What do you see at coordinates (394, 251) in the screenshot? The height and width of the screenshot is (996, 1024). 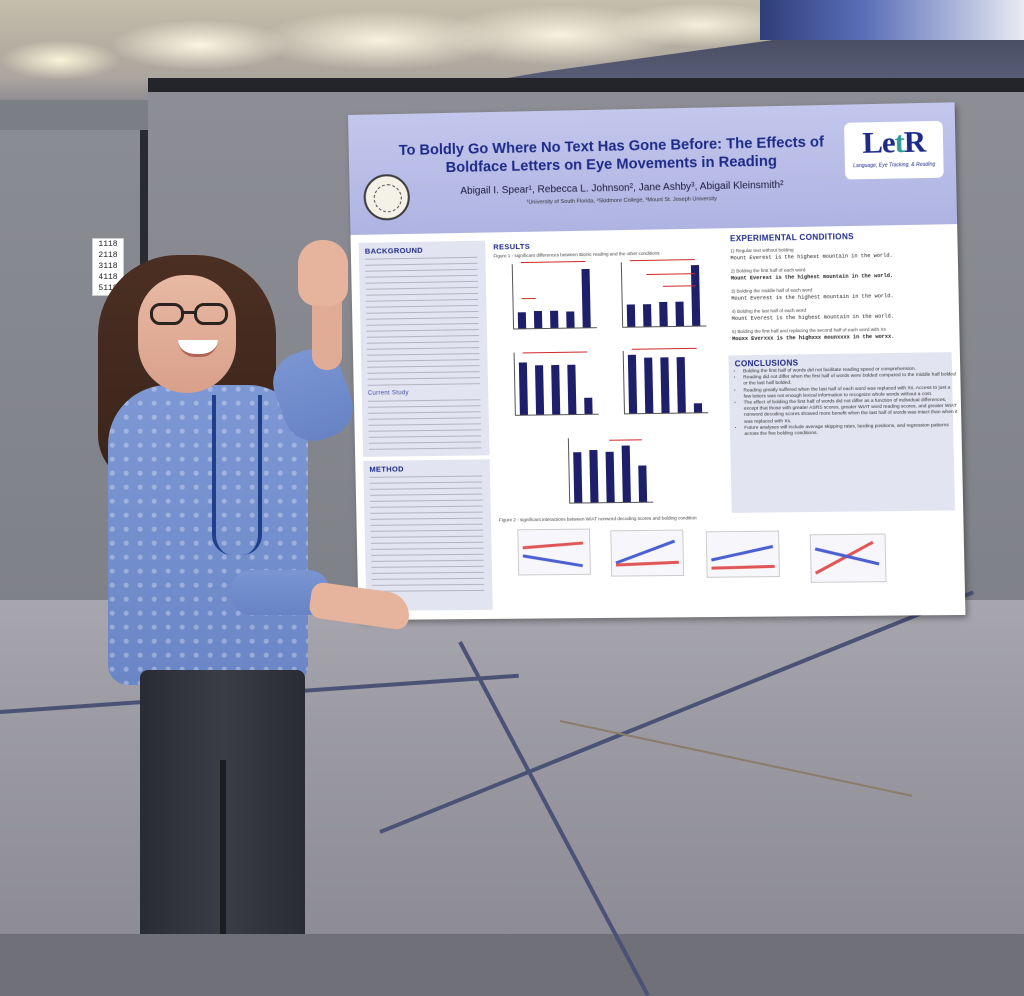 I see `background-heading: BACKGROUND` at bounding box center [394, 251].